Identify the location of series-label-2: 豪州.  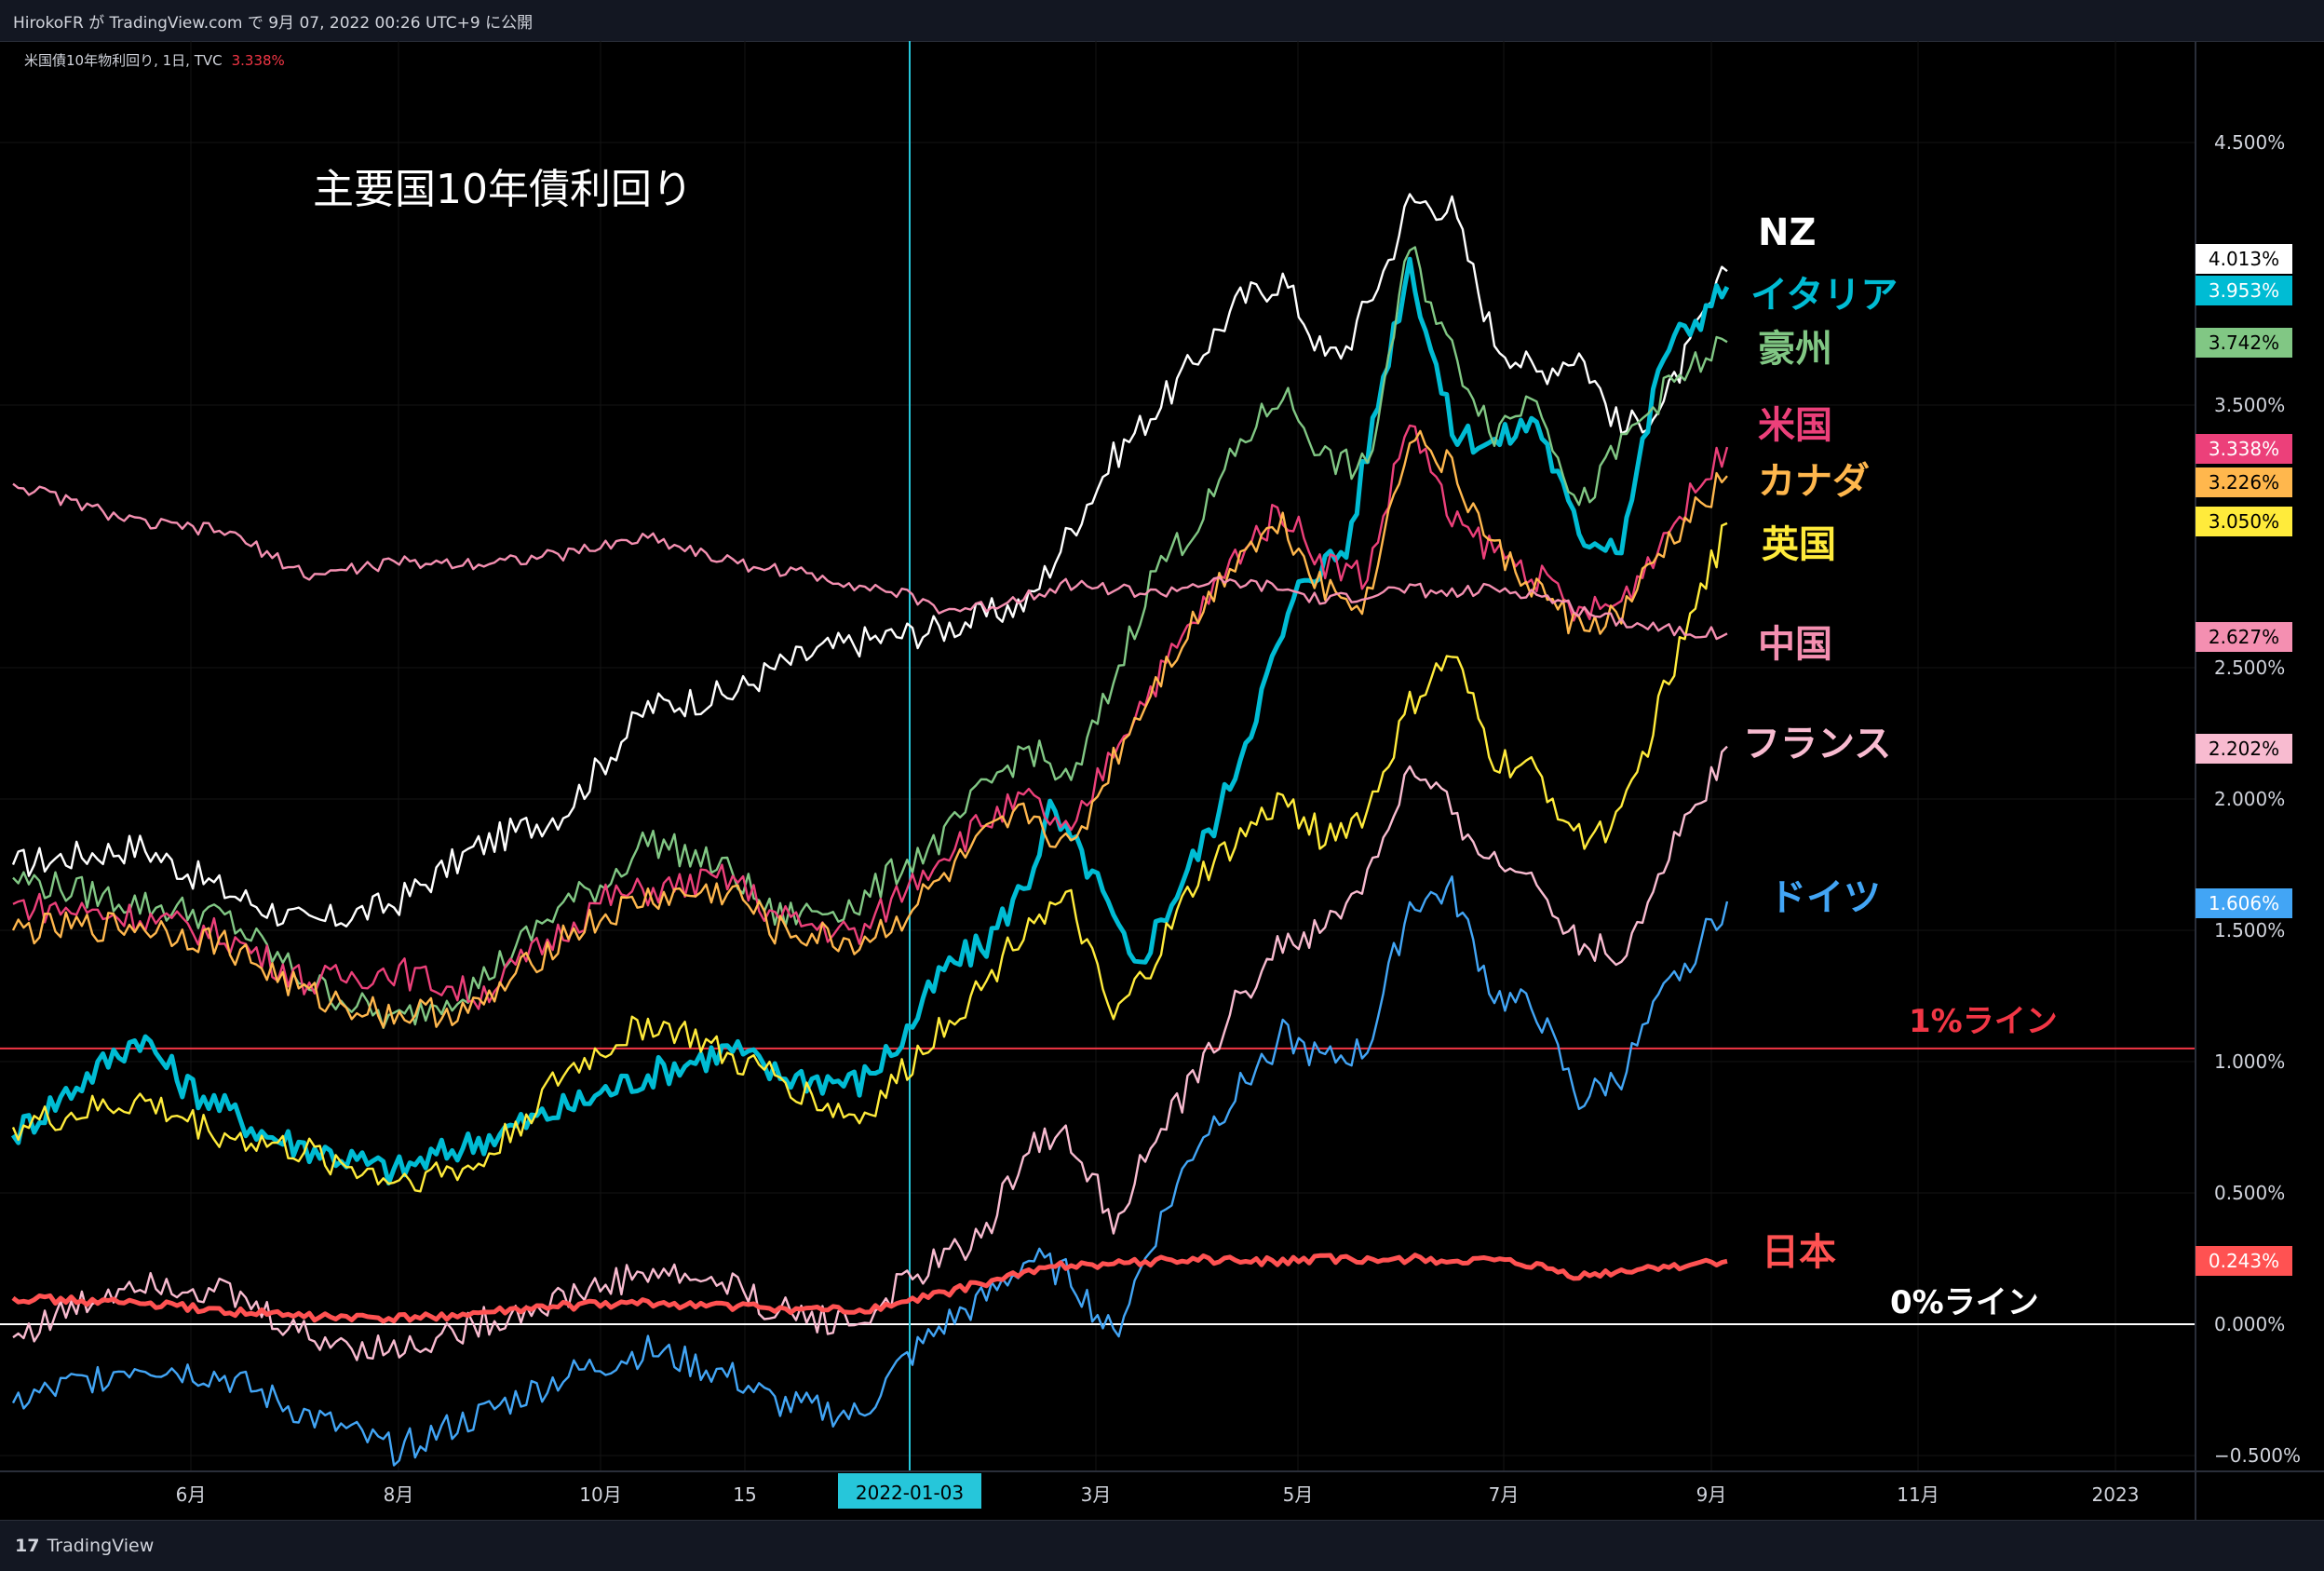
(1795, 349).